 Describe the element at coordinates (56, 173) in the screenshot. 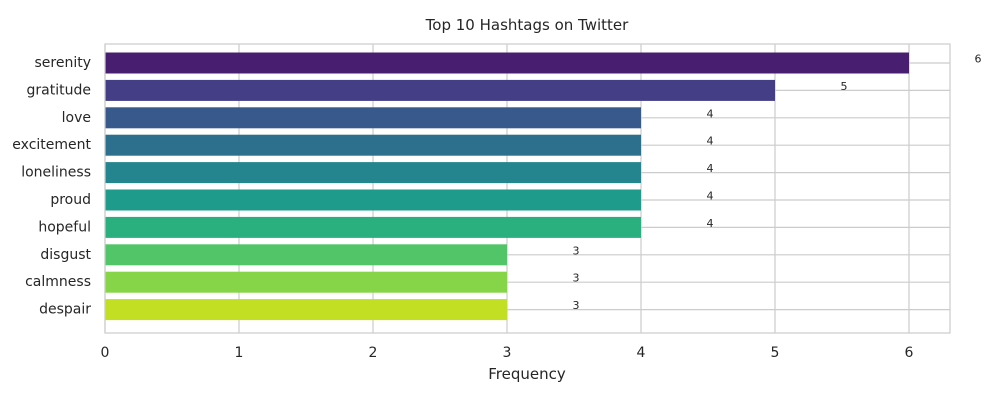

I see `category-label: loneliness` at that location.